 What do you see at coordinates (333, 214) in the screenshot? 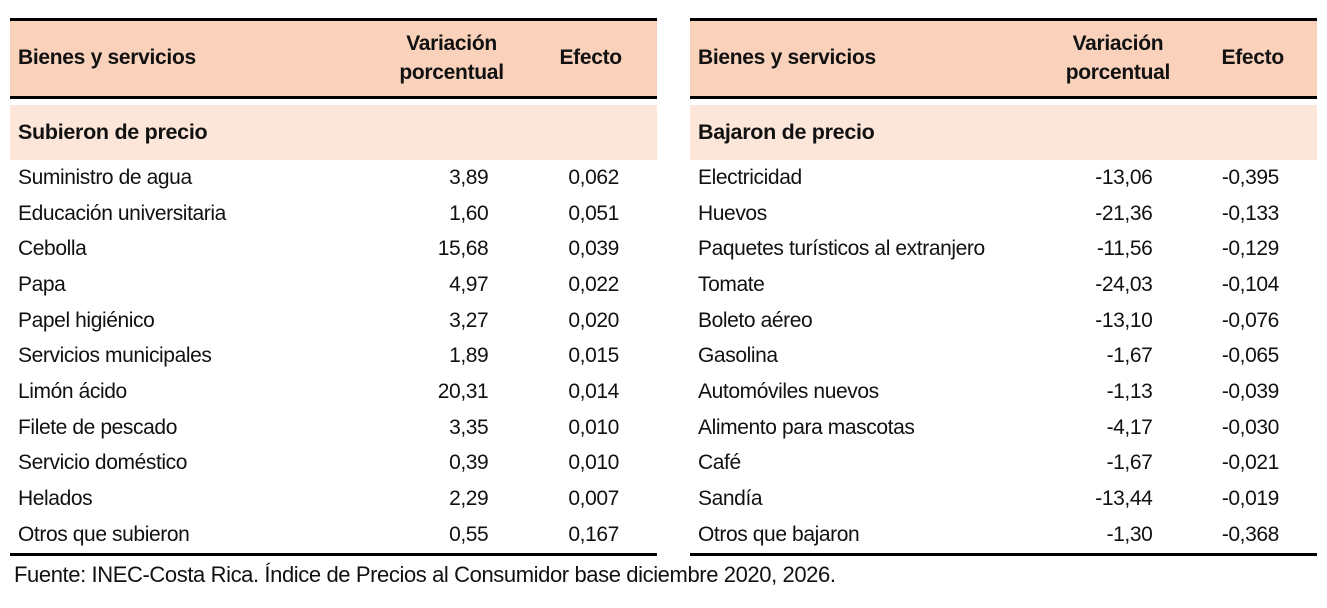
I see `table-row: Educación universitaria 1,60 0,051` at bounding box center [333, 214].